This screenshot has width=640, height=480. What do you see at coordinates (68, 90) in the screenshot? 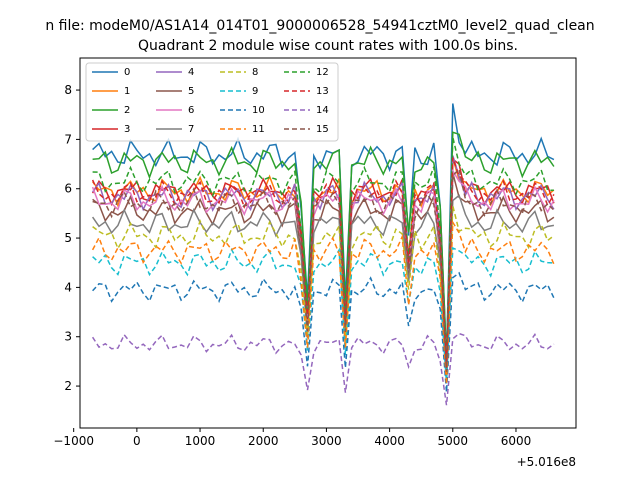
I see `y-tick-label: 8` at bounding box center [68, 90].